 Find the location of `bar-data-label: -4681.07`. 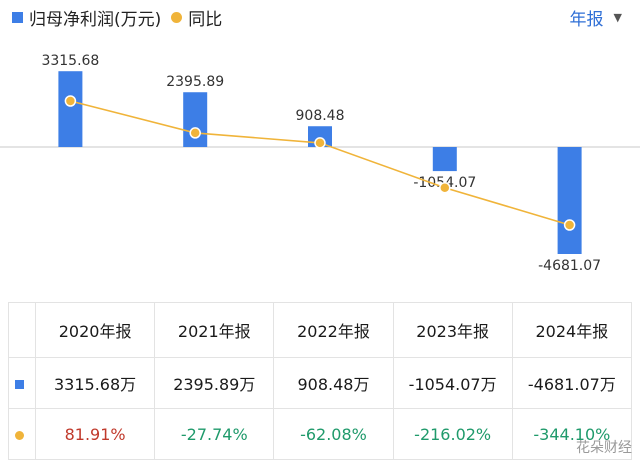

bar-data-label: -4681.07 is located at coordinates (569, 264).